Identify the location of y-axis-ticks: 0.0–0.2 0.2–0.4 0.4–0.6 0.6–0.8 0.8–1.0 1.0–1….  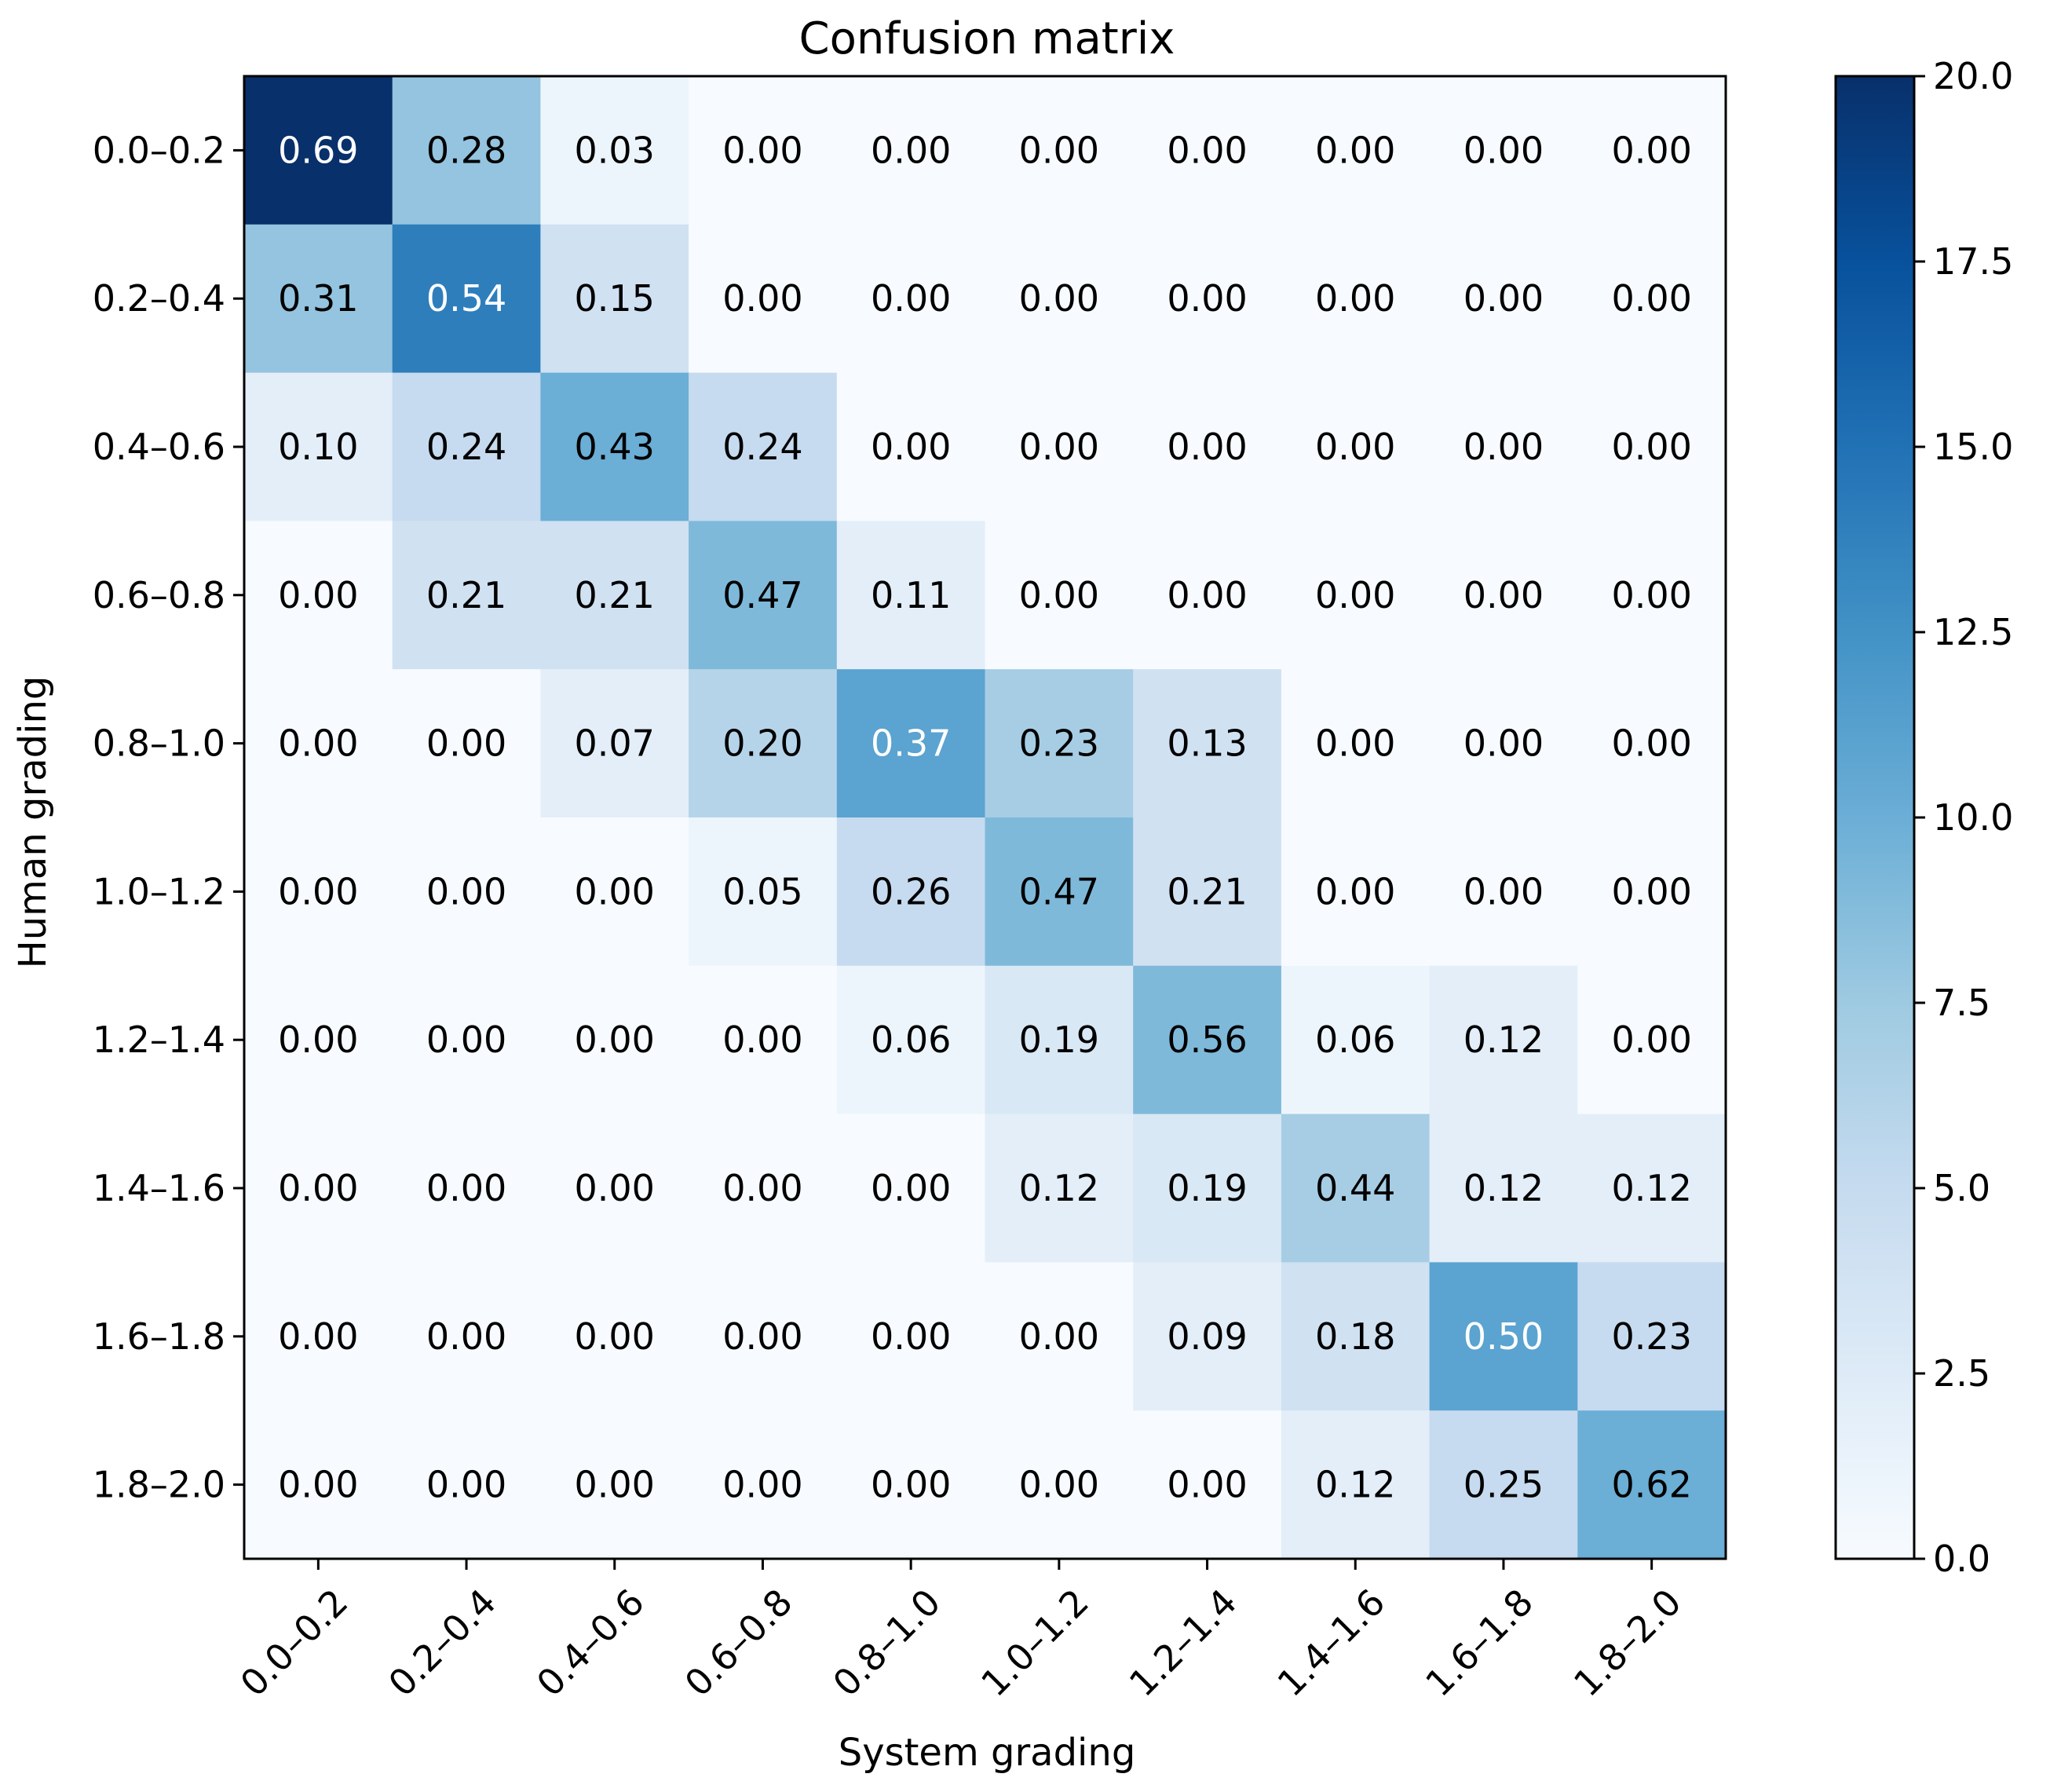
(169, 817).